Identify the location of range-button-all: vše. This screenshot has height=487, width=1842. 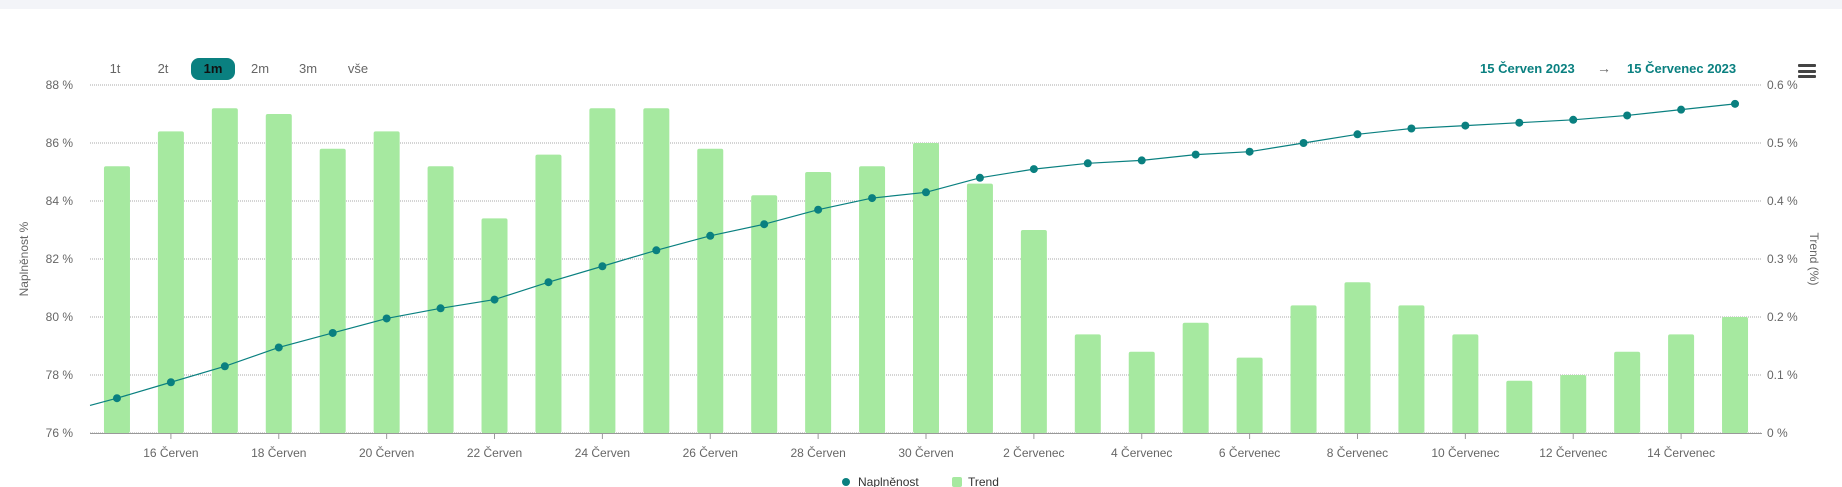
(358, 68).